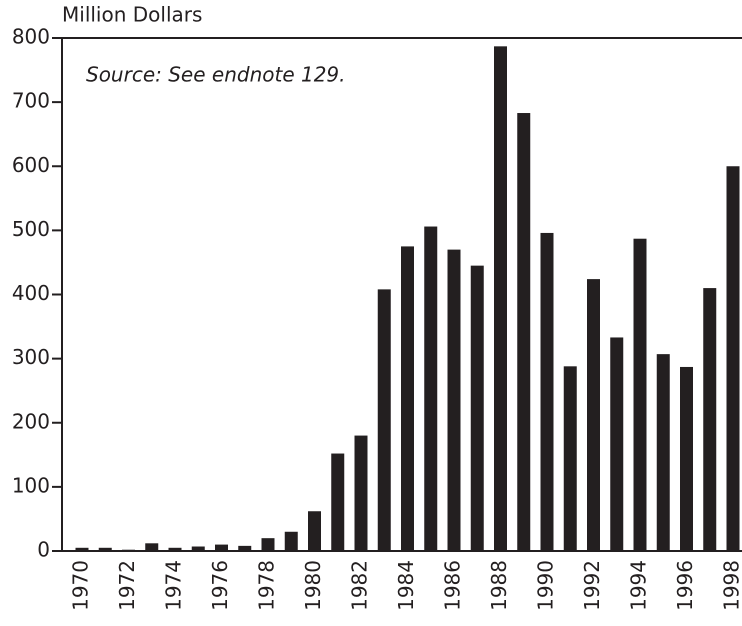  Describe the element at coordinates (453, 585) in the screenshot. I see `x-tick-label: 1986` at that location.